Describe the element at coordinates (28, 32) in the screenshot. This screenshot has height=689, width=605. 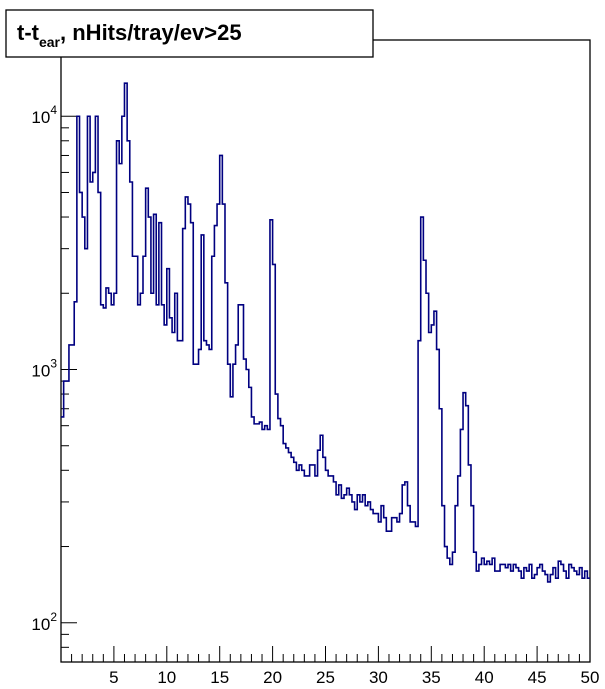
I see `title-base: t-t` at that location.